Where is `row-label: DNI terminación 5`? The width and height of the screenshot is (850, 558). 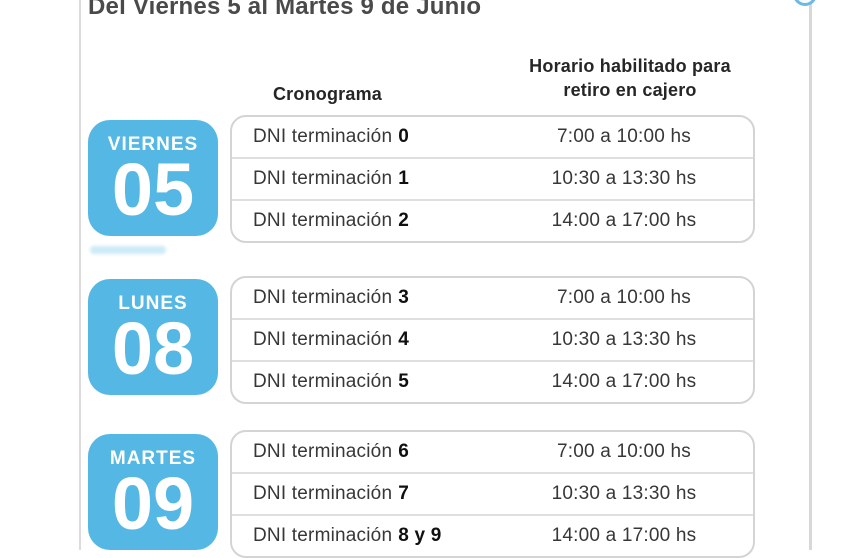 row-label: DNI terminación 5 is located at coordinates (363, 382).